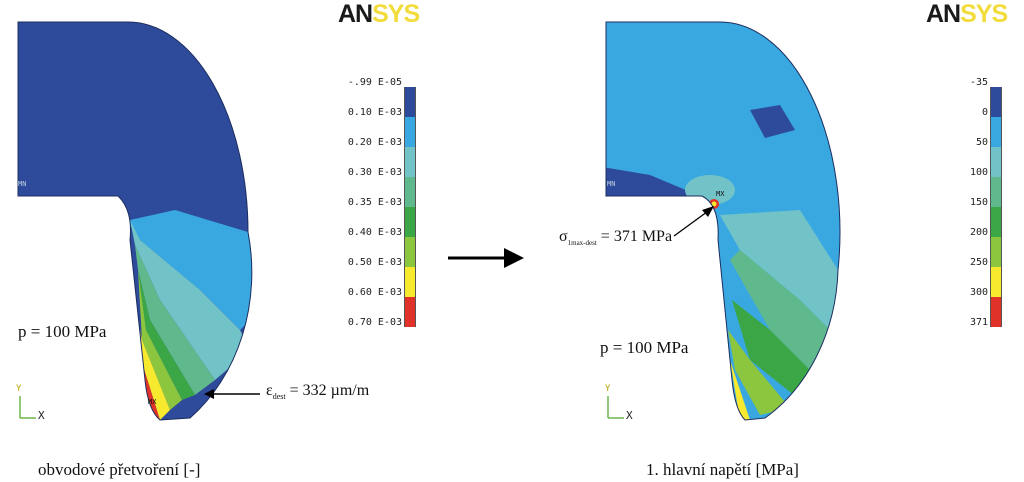 Image resolution: width=1024 pixels, height=482 pixels. What do you see at coordinates (374, 202) in the screenshot?
I see `left-legend-tick-4: 0.35 E-03` at bounding box center [374, 202].